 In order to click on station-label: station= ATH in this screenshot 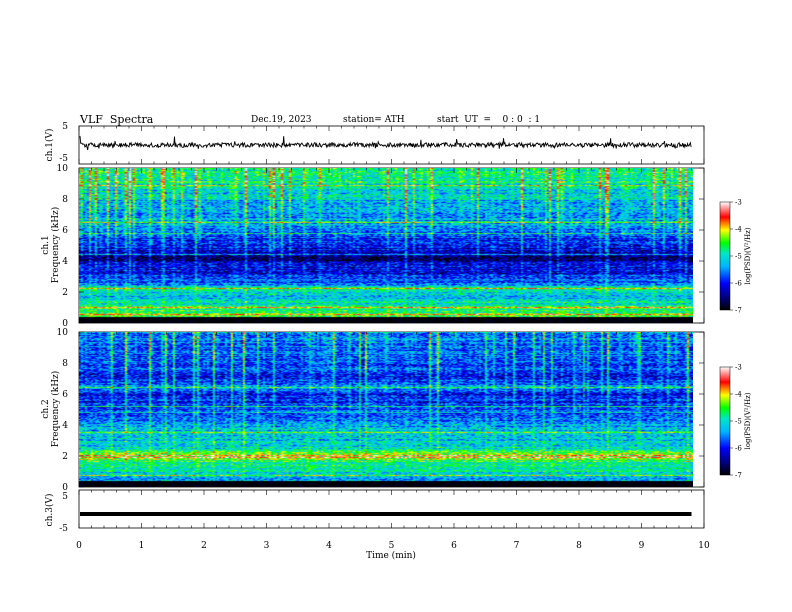, I will do `click(374, 120)`.